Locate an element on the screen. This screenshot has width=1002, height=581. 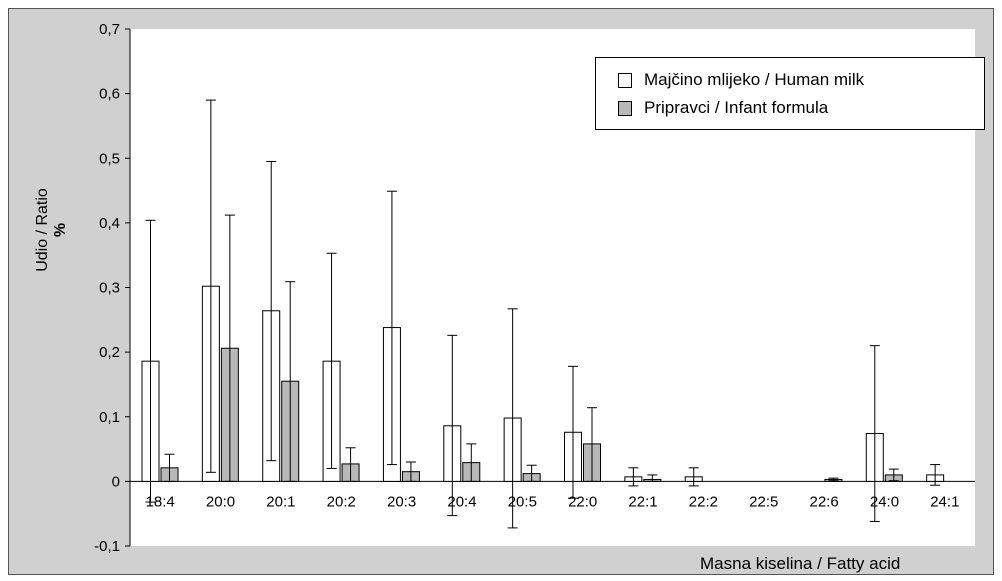
x-tick-label: 22:6 is located at coordinates (824, 501).